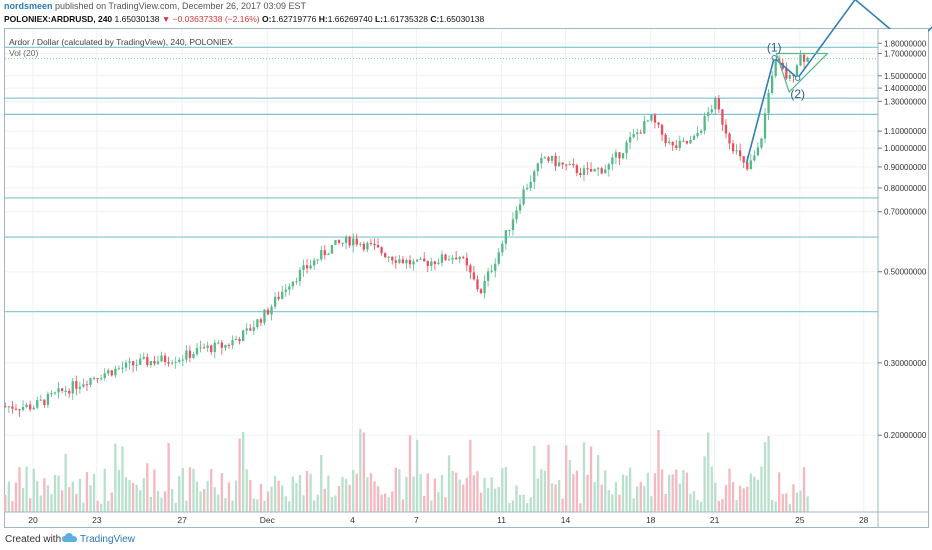 The image size is (932, 550). Describe the element at coordinates (108, 539) in the screenshot. I see `tradingview-brand: TradingView` at that location.